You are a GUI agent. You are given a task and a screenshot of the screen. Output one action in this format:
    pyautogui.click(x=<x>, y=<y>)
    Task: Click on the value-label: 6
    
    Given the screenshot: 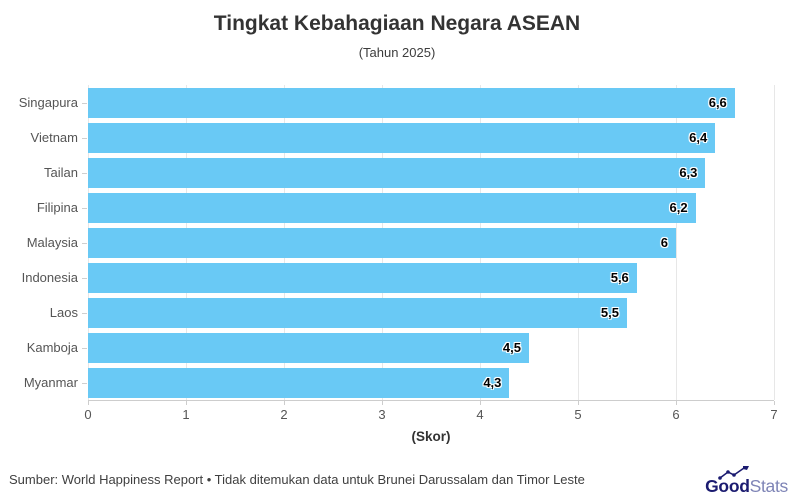 What is the action you would take?
    pyautogui.click(x=664, y=242)
    